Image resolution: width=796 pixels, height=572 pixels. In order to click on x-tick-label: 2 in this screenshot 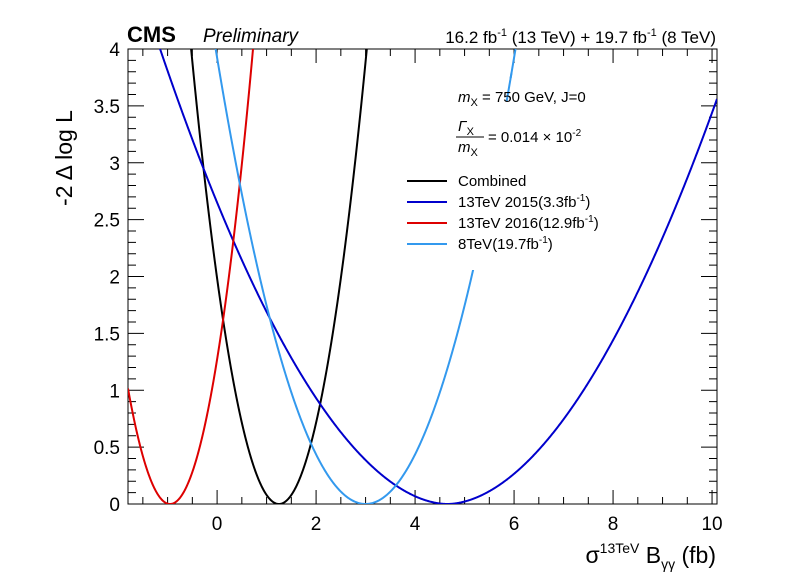, I will do `click(316, 524)`.